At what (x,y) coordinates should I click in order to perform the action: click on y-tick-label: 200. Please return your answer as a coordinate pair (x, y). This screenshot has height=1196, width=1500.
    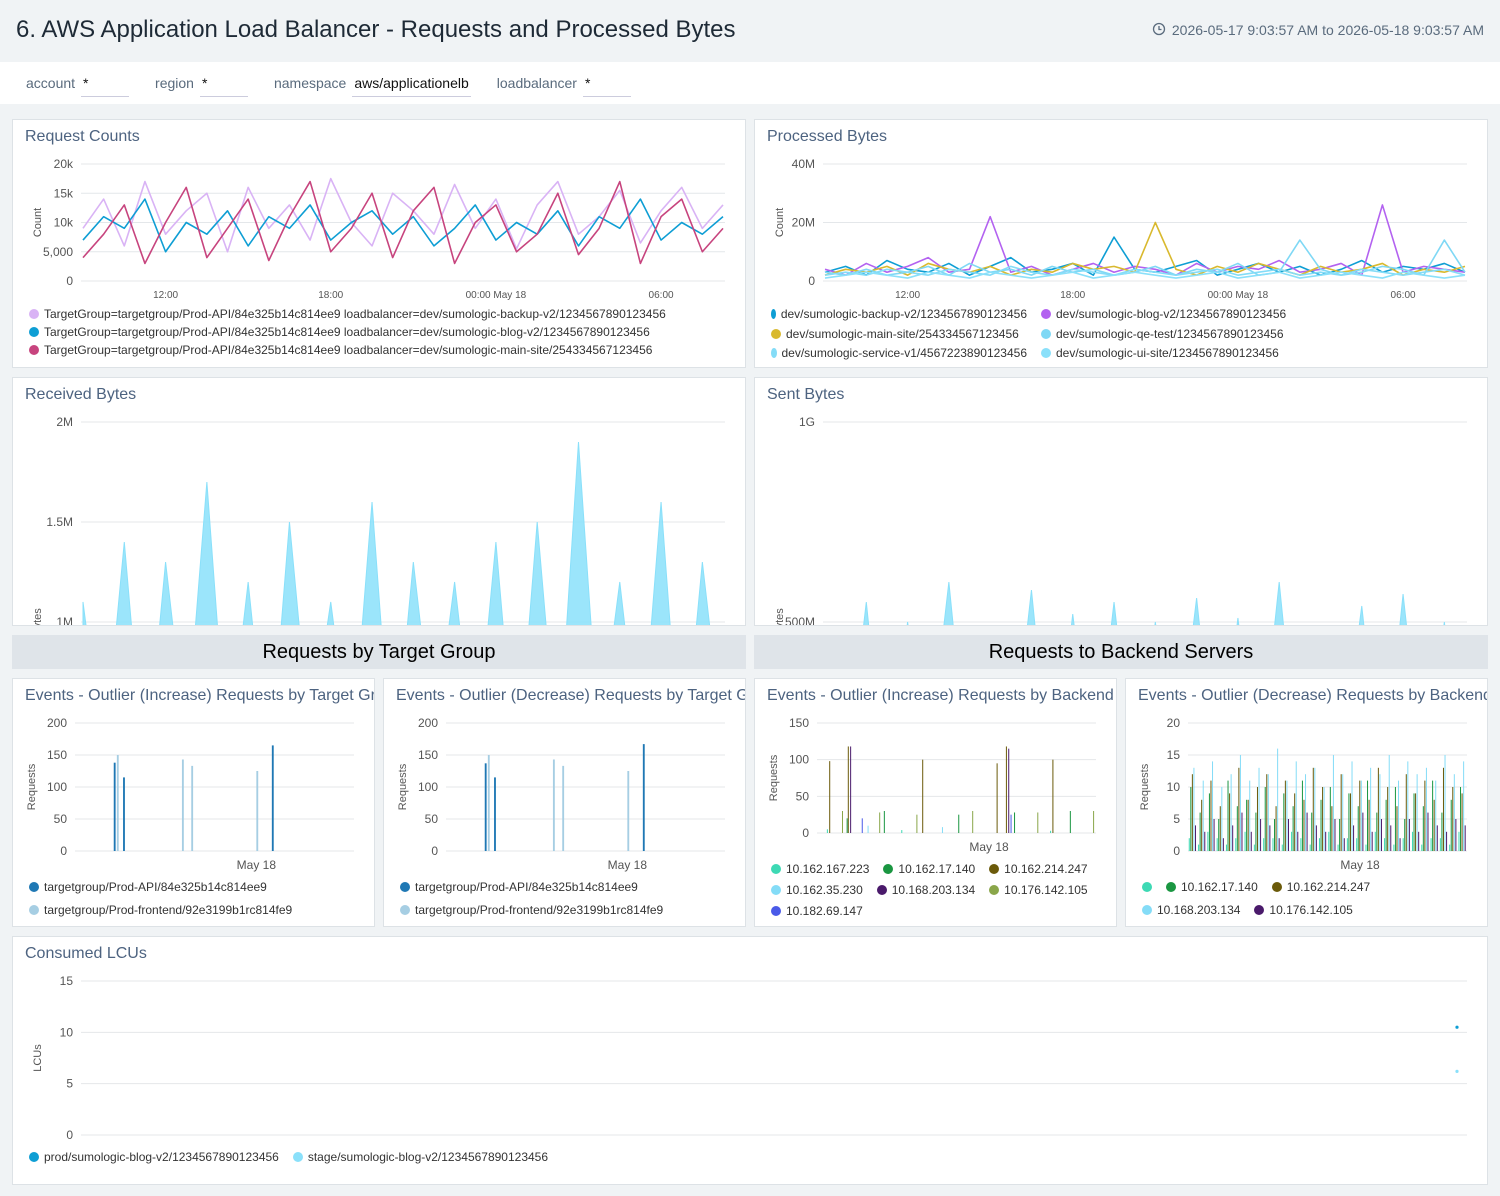
    Looking at the image, I should click on (57, 723).